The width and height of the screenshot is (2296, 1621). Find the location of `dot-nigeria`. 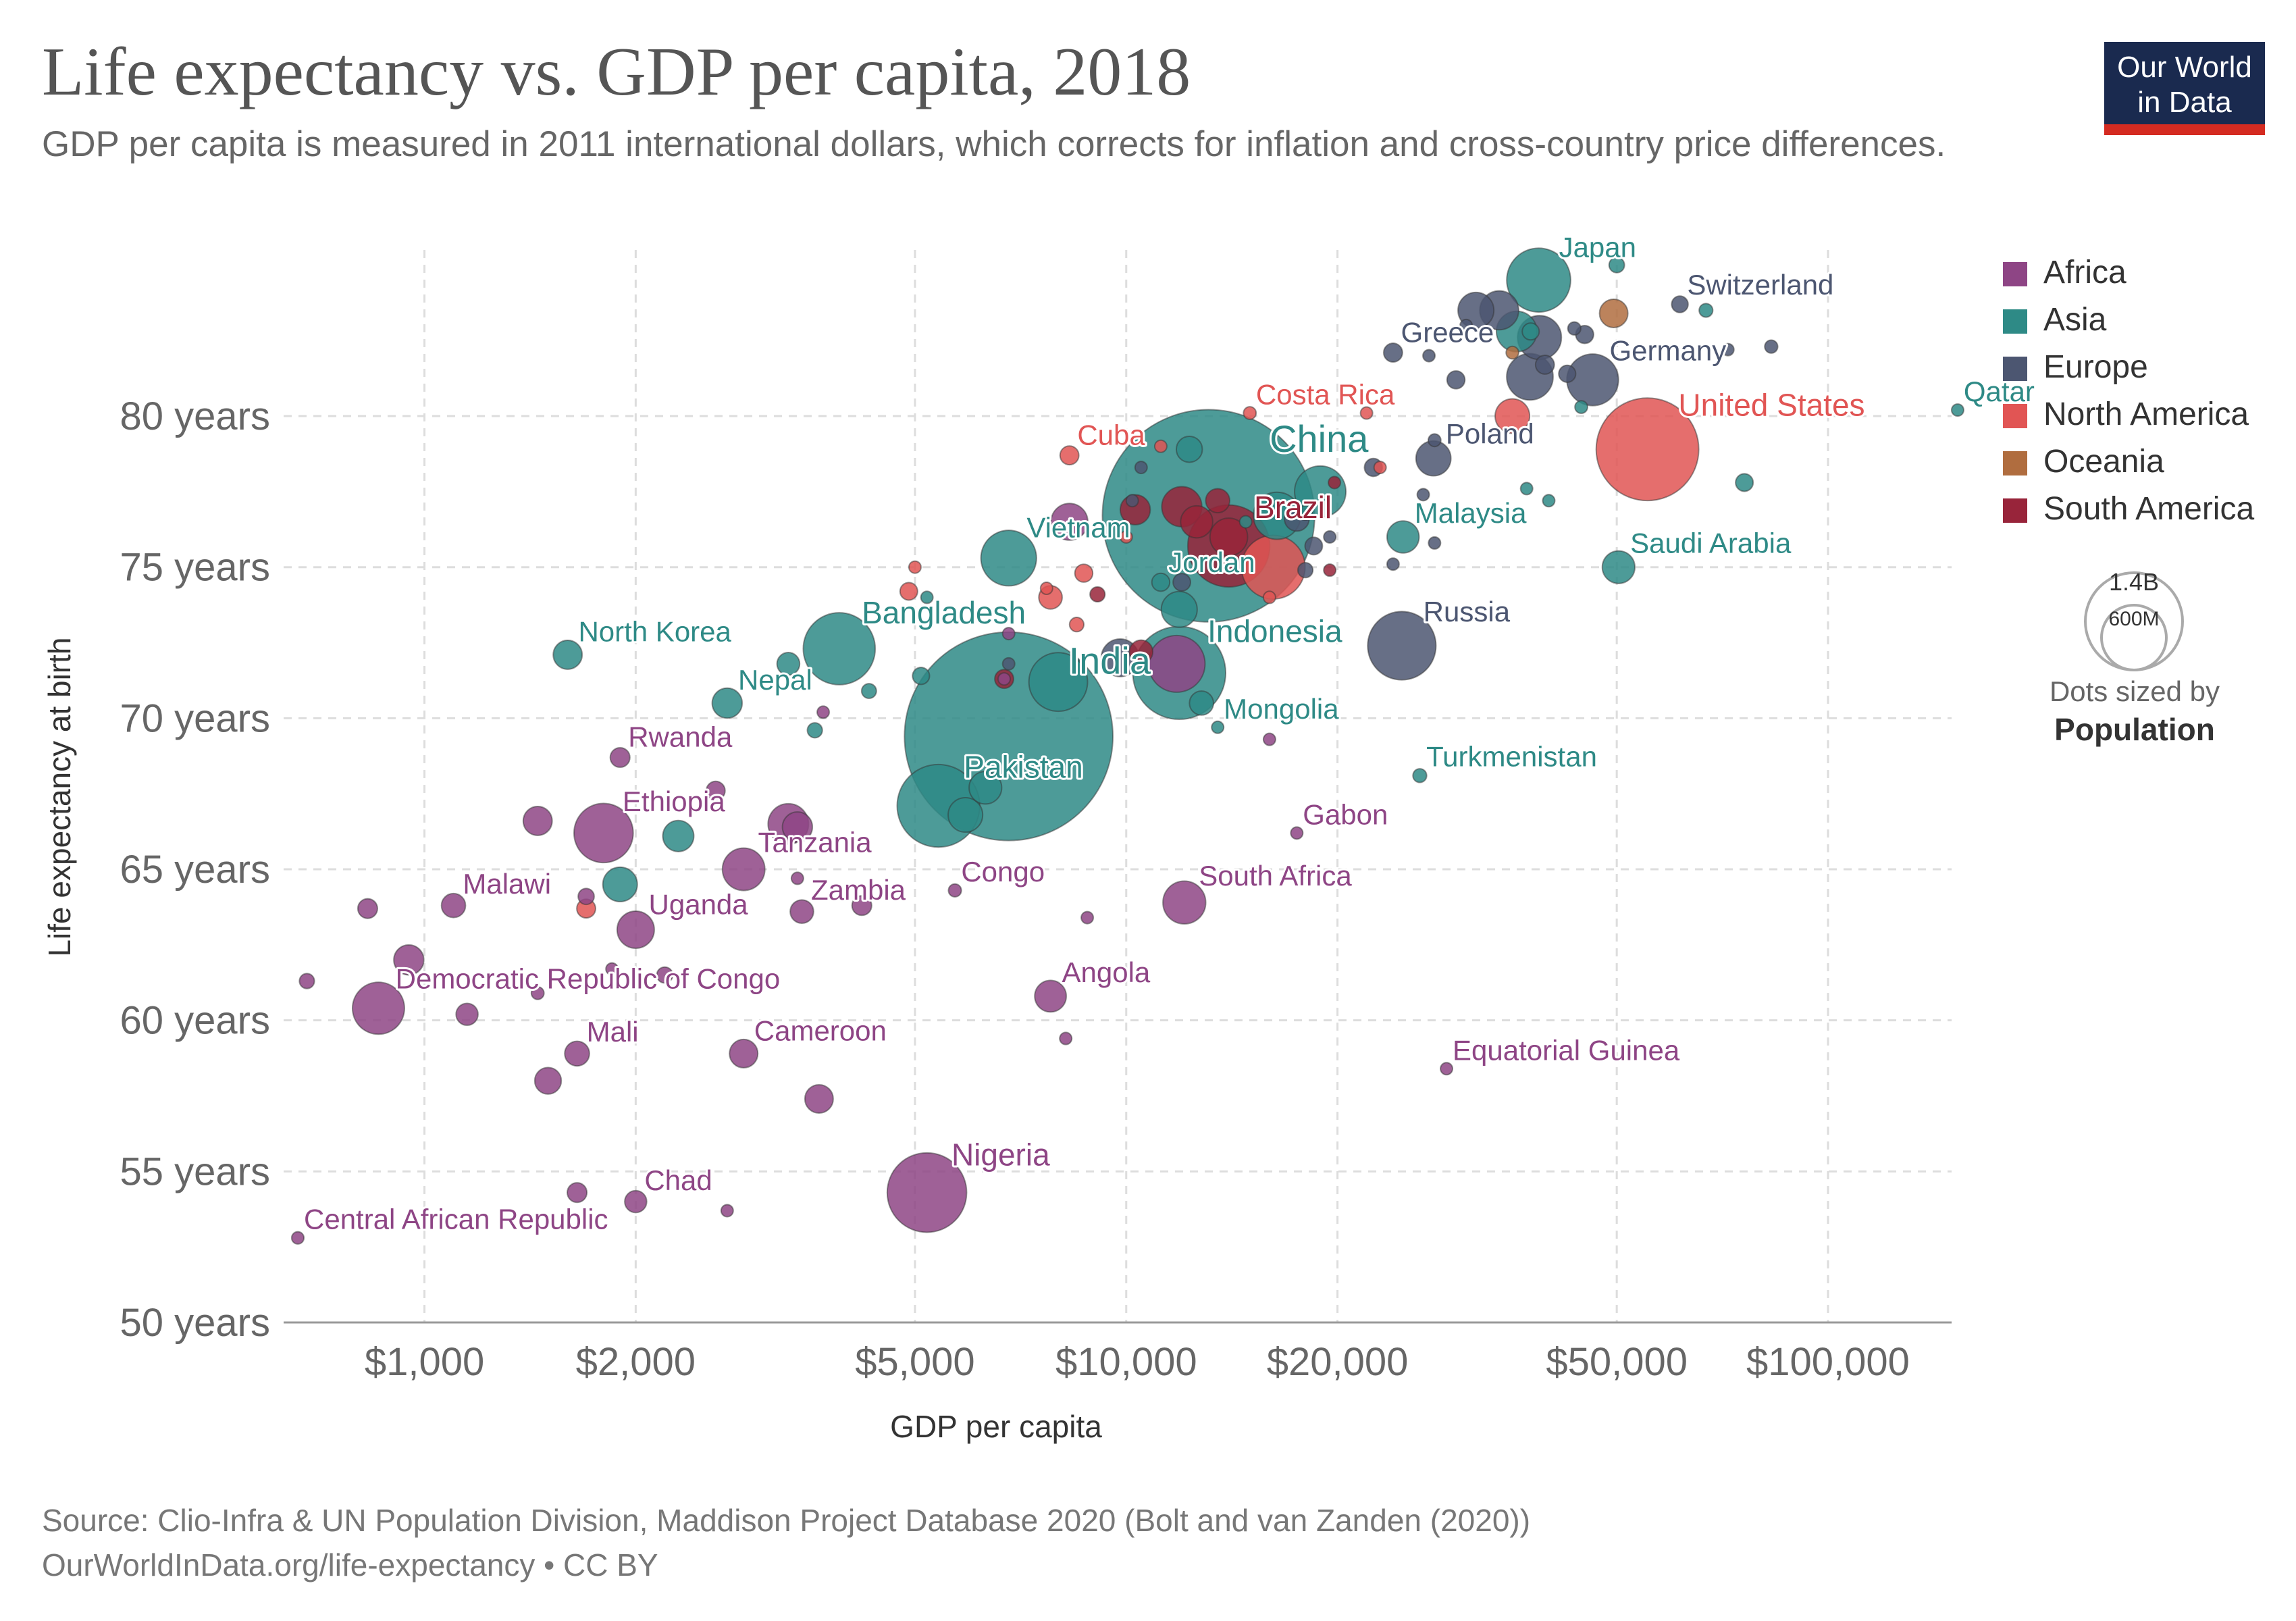

dot-nigeria is located at coordinates (927, 1192).